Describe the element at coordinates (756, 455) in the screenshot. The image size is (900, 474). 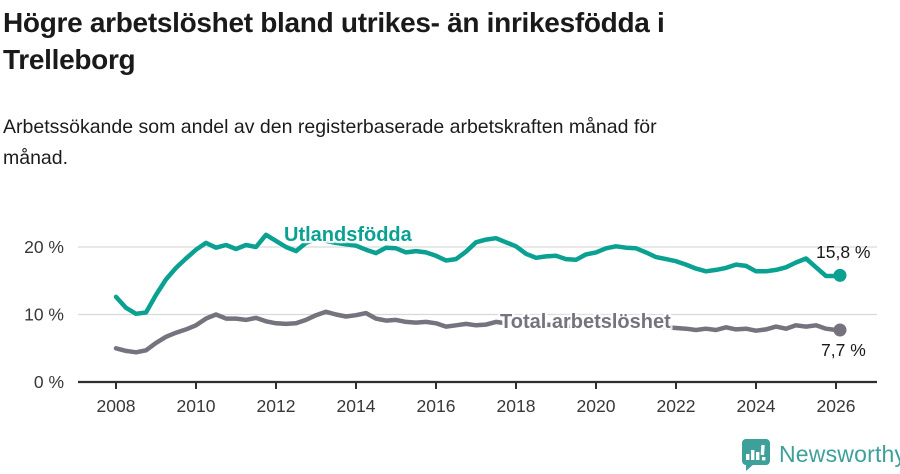
I see `bar-chart-speech-bubble-icon` at that location.